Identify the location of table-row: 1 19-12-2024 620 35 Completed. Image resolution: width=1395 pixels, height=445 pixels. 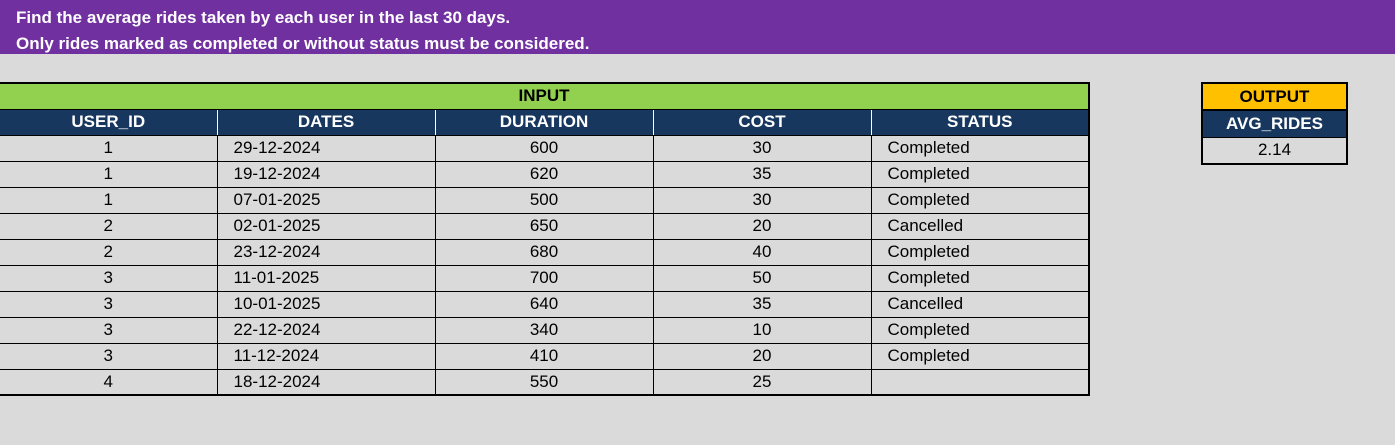
(545, 174).